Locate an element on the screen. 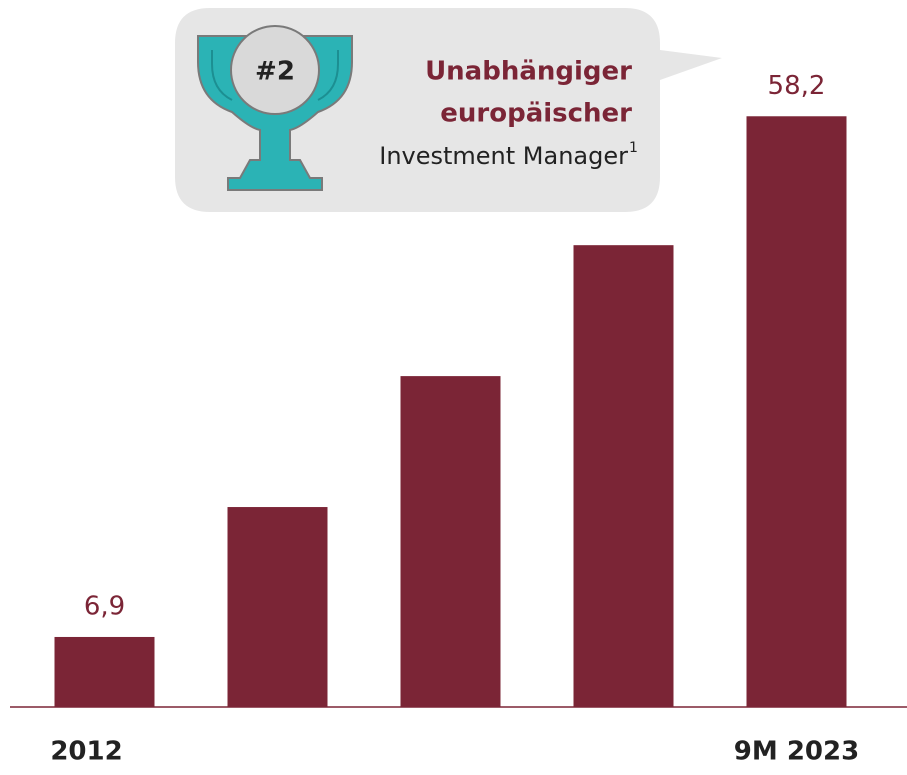  value-label: 6,9 is located at coordinates (104, 606).